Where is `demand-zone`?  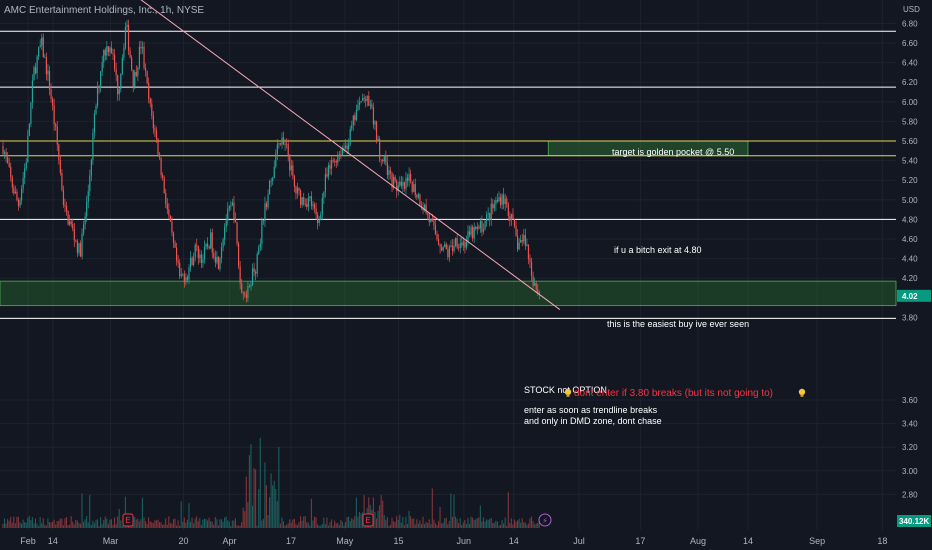
demand-zone is located at coordinates (448, 293).